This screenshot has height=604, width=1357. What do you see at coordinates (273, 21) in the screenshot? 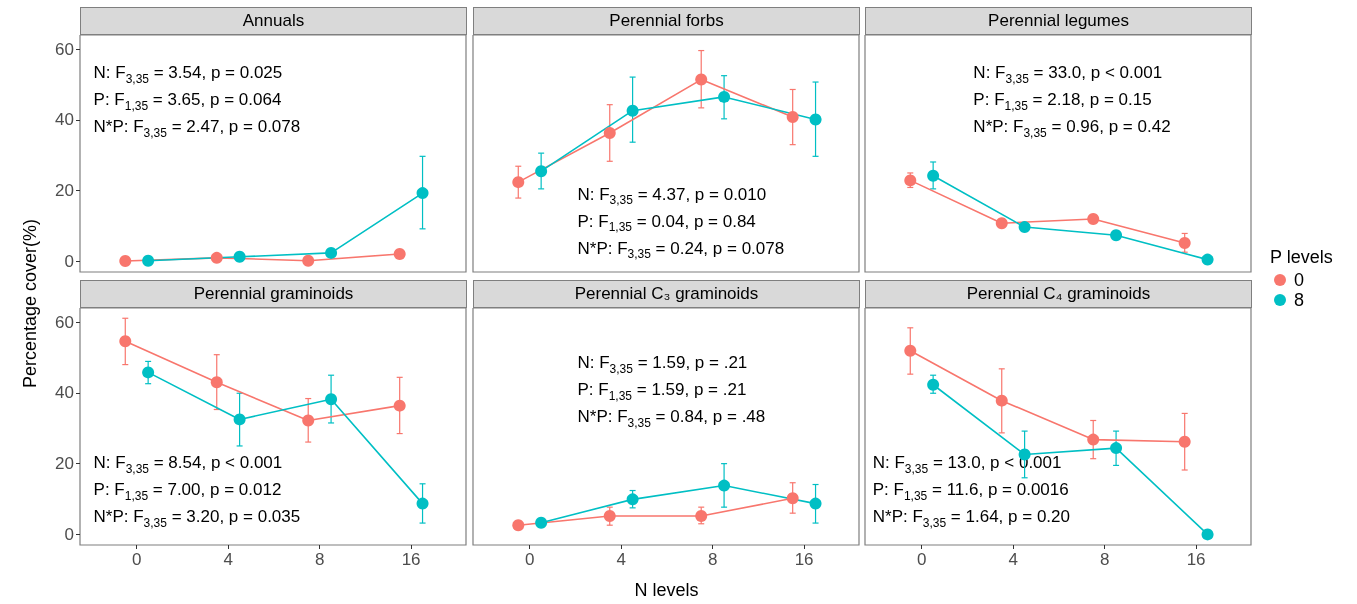
I see `chart-title: Annuals` at bounding box center [273, 21].